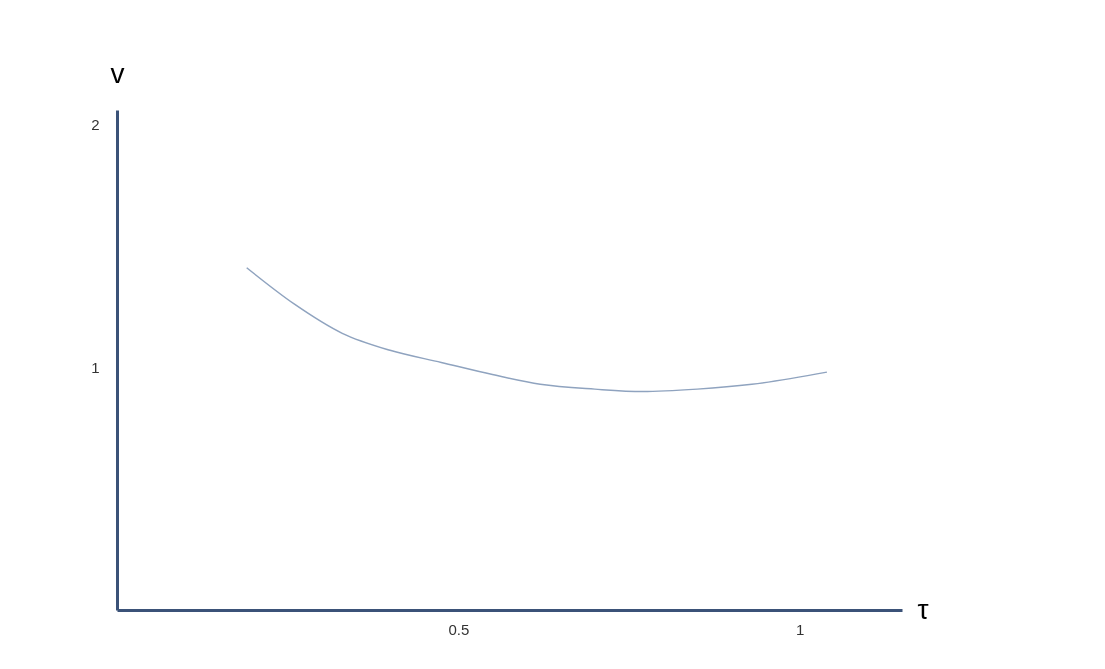 This screenshot has width=1105, height=669. Describe the element at coordinates (117, 73) in the screenshot. I see `y-axis-title: v` at that location.